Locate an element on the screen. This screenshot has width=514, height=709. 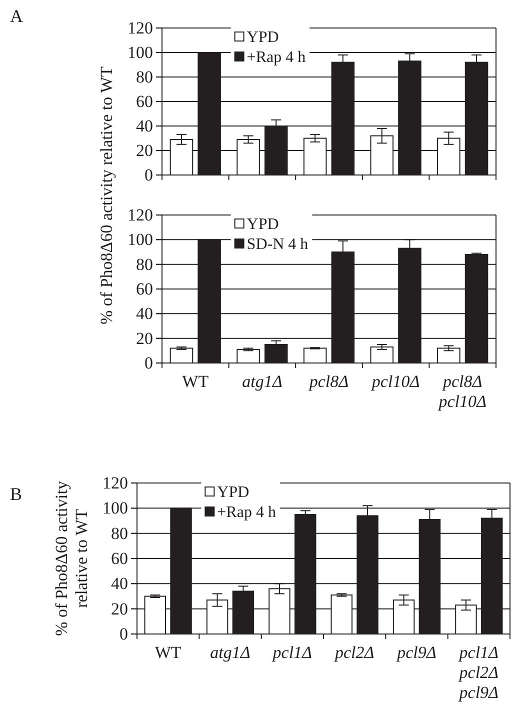
x-tick-label: pcl10Δ is located at coordinates (395, 381).